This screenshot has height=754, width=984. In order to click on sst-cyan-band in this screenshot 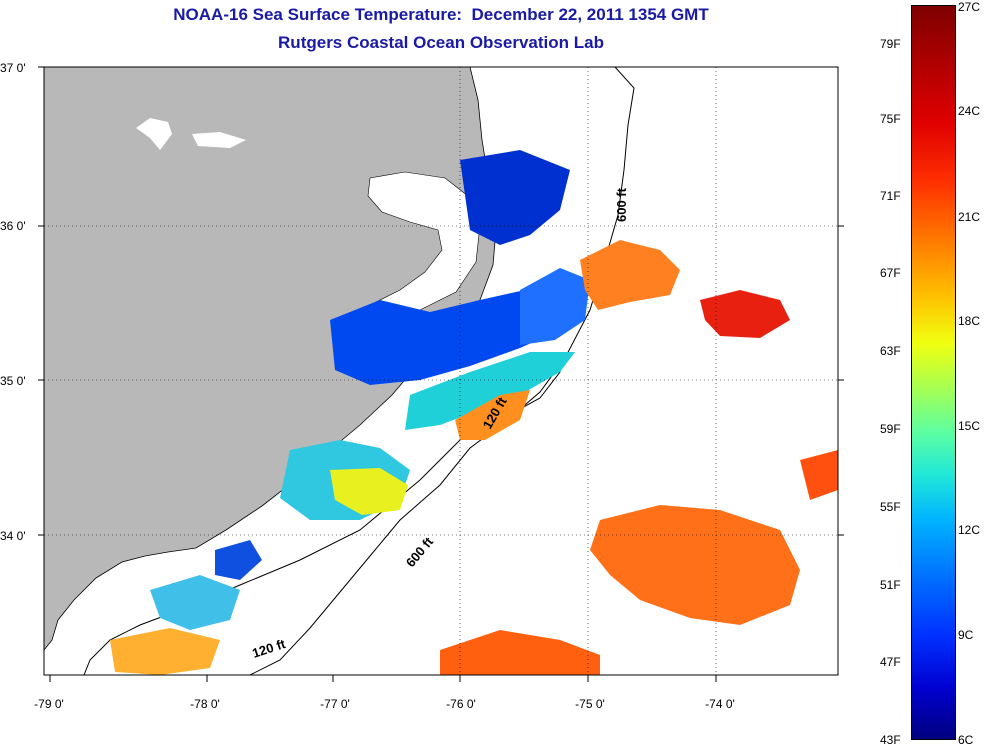, I will do `click(490, 391)`.